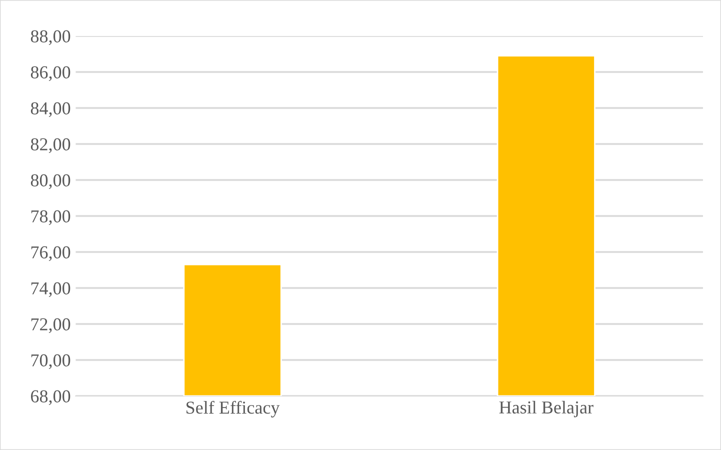 This screenshot has height=450, width=721. Describe the element at coordinates (50, 218) in the screenshot. I see `y-tick-label: 78,00` at that location.